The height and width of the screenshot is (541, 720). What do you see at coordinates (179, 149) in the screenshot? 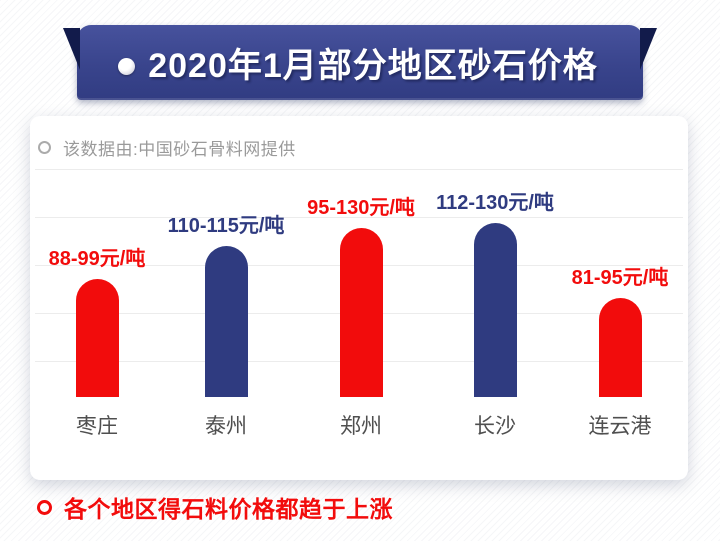
I see `source-note-text: 该数据由:中国砂石骨料网提供` at bounding box center [179, 149].